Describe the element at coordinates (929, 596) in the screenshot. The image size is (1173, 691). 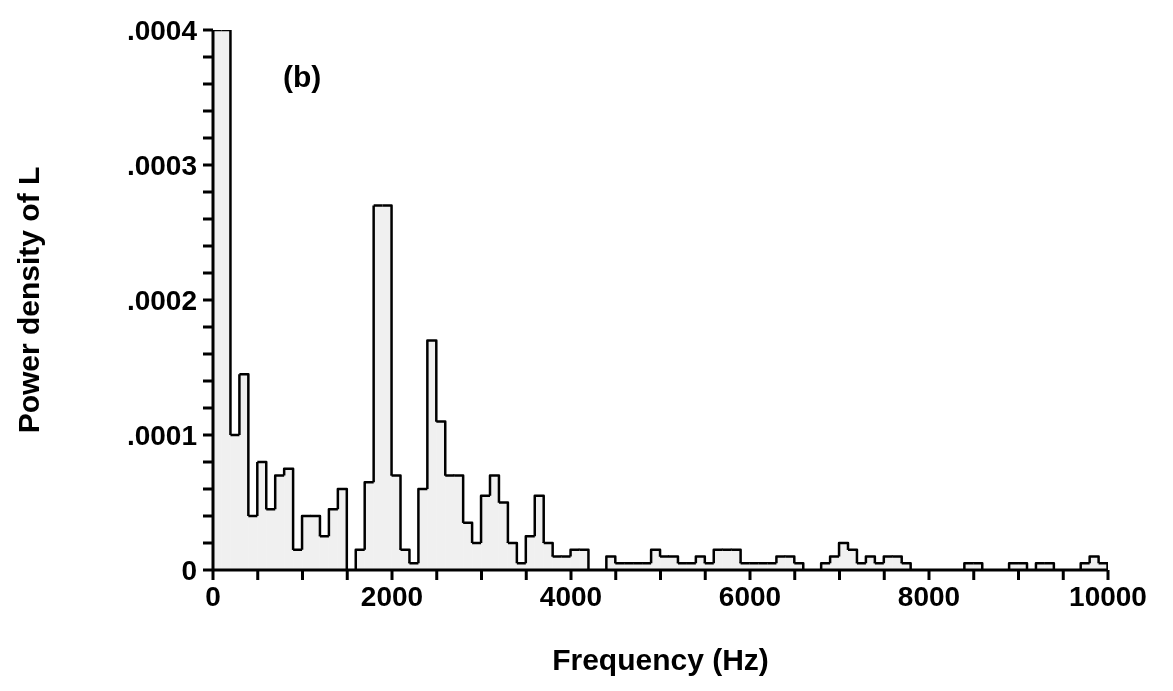
I see `x-tick-label: 8000` at that location.